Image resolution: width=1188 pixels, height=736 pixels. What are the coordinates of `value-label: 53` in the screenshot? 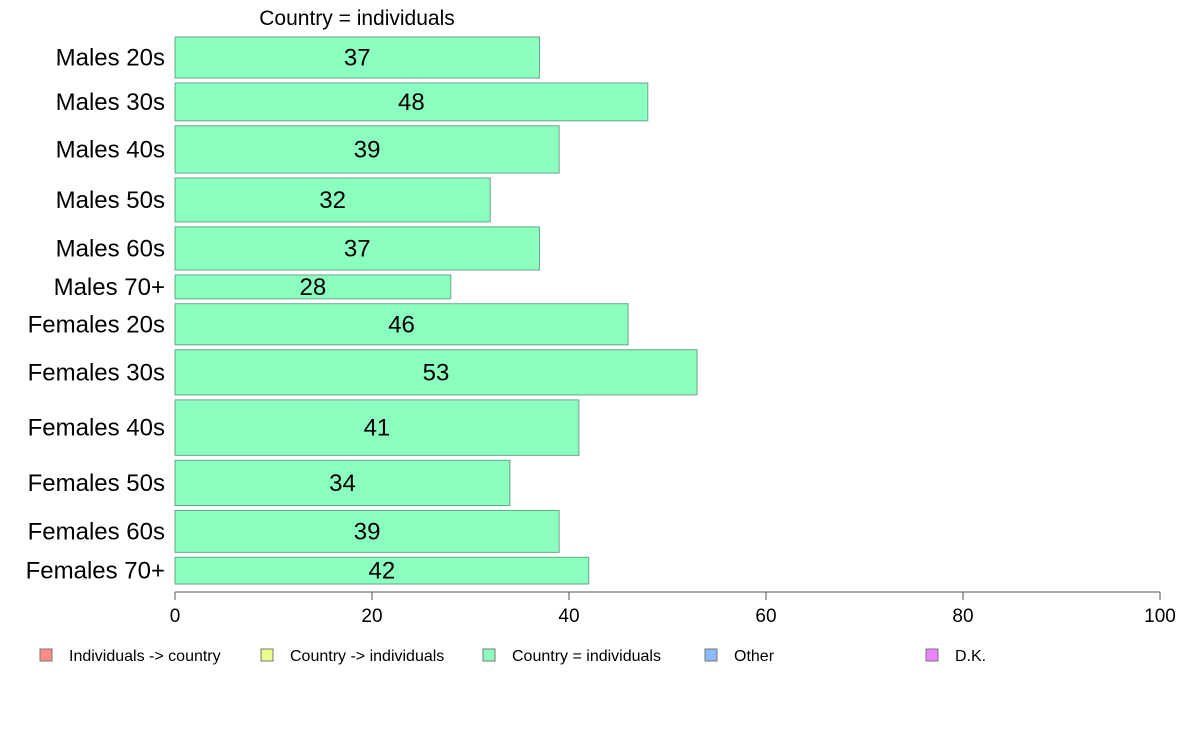 It's located at (436, 372).